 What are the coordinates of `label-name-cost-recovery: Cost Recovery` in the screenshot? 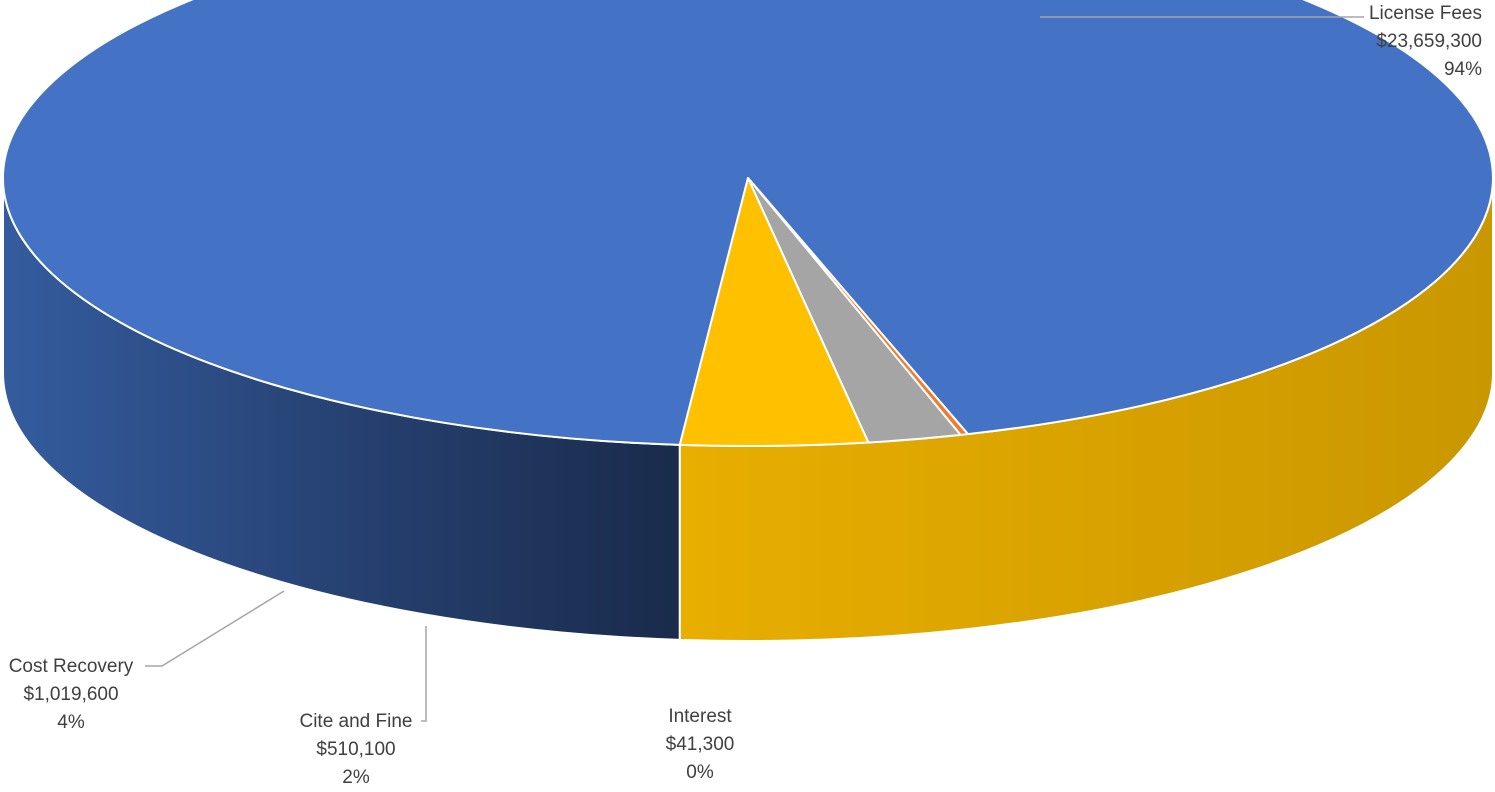 It's located at (71, 666).